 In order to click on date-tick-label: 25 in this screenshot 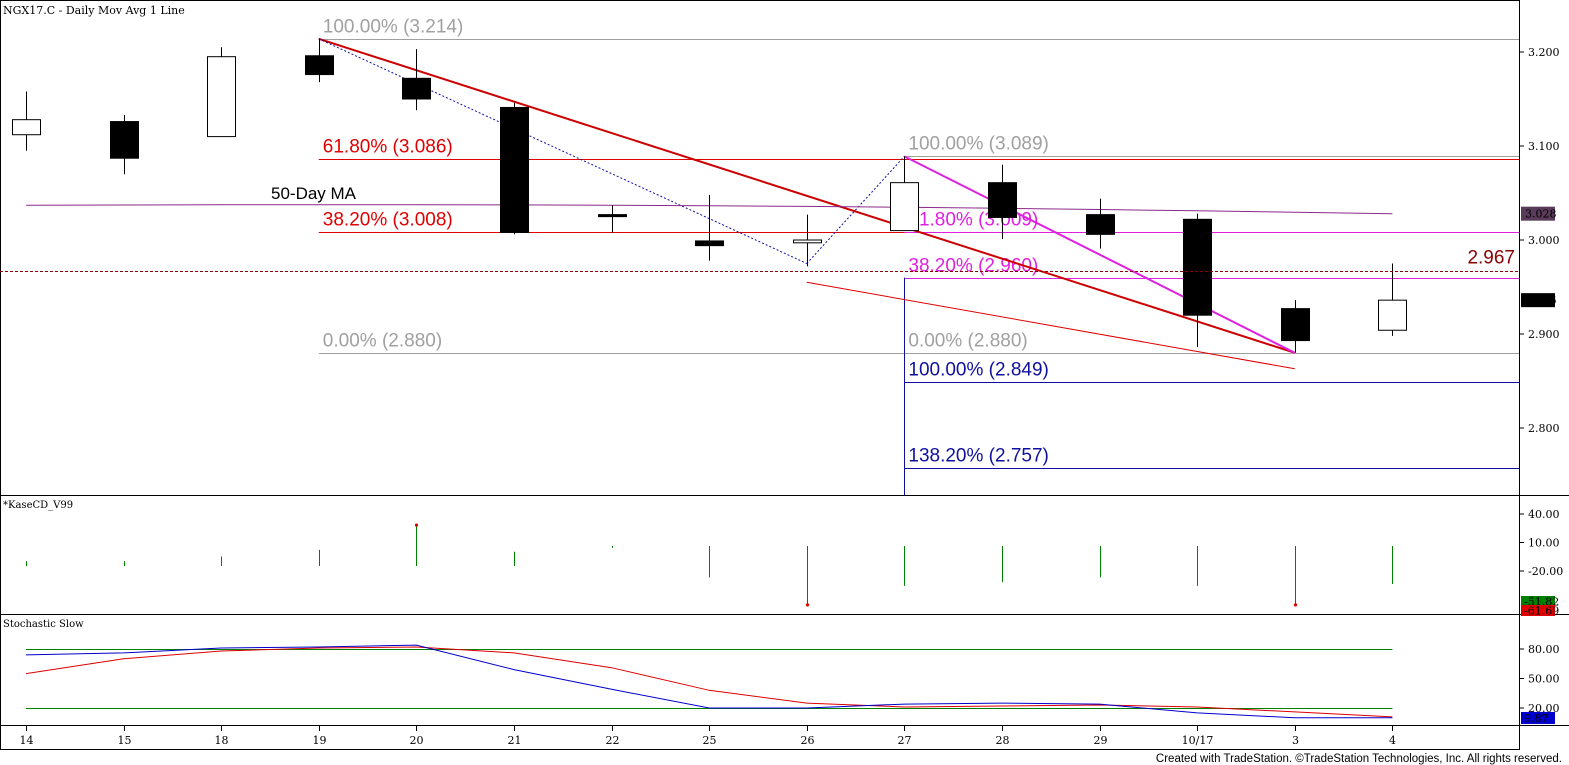, I will do `click(710, 740)`.